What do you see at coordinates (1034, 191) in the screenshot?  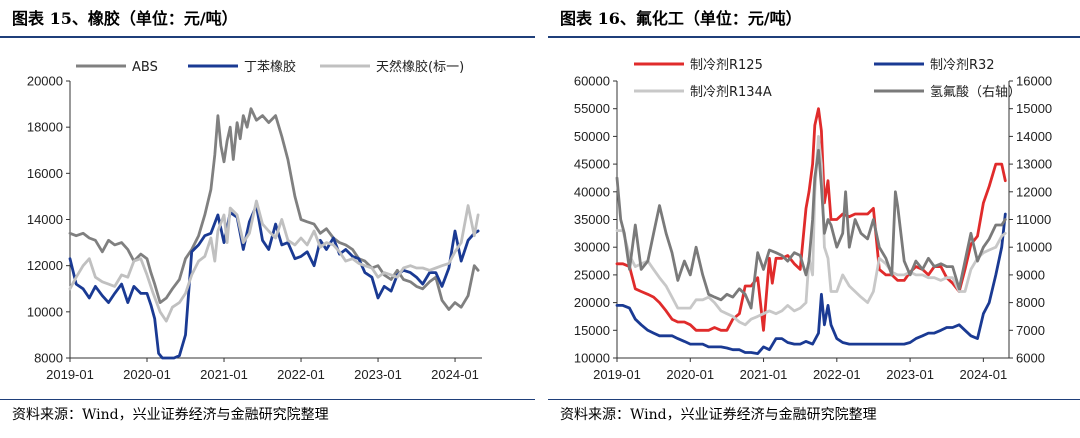 I see `y2-tick-label: 12000` at bounding box center [1034, 191].